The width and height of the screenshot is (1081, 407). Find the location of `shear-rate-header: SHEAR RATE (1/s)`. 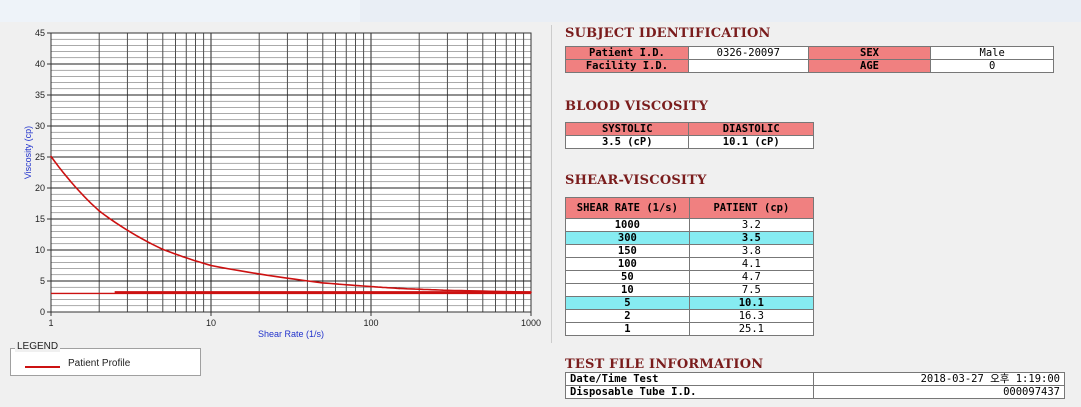

shear-rate-header: SHEAR RATE (1/s) is located at coordinates (627, 208).